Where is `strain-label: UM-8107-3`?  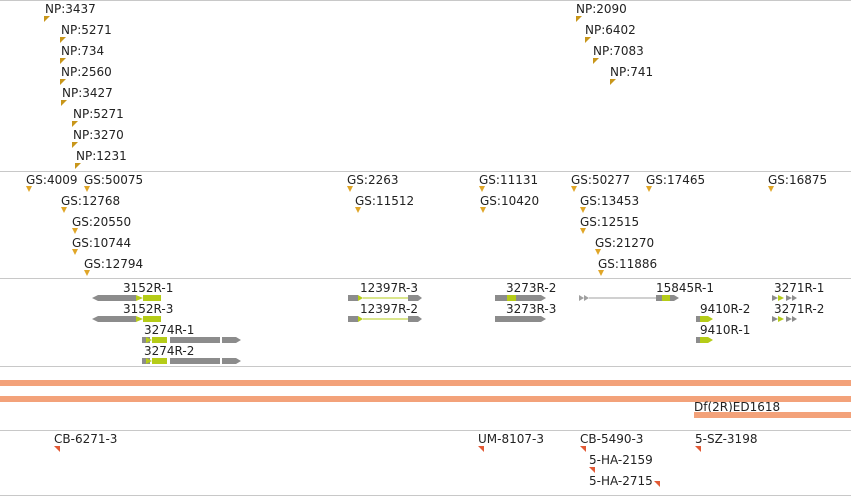
strain-label: UM-8107-3 is located at coordinates (511, 439).